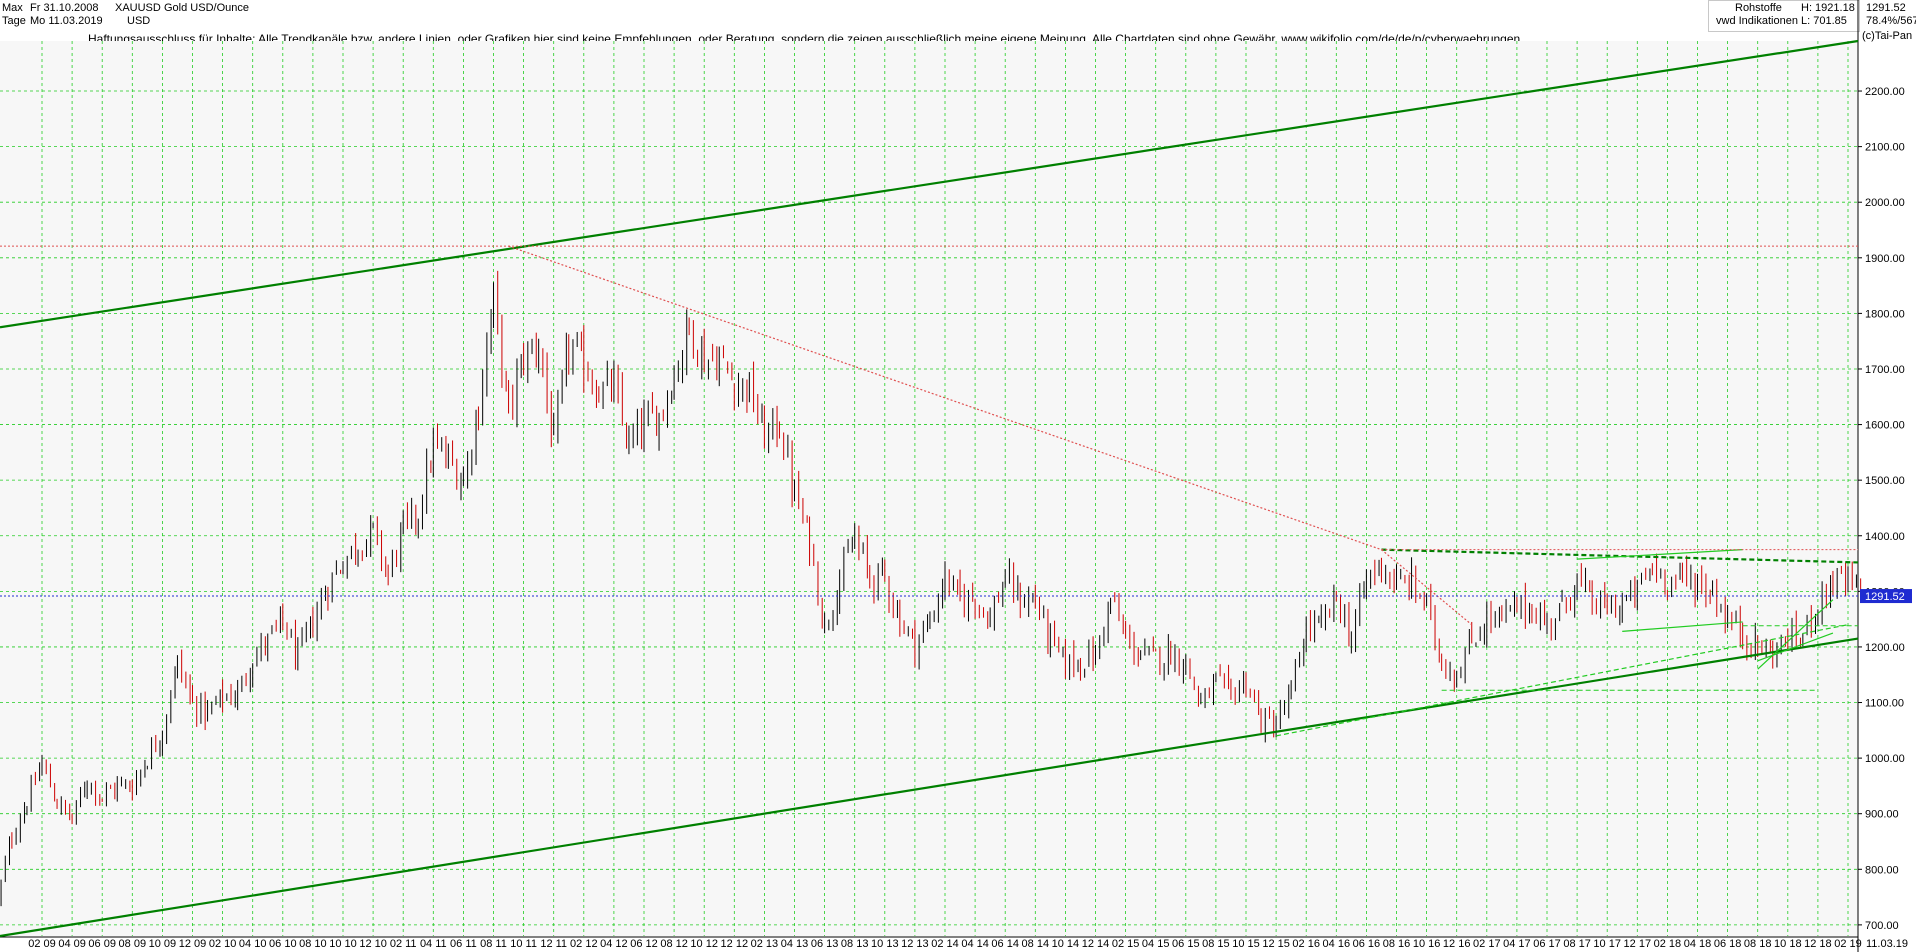  I want to click on x-tick-label: 04 15, so click(1156, 944).